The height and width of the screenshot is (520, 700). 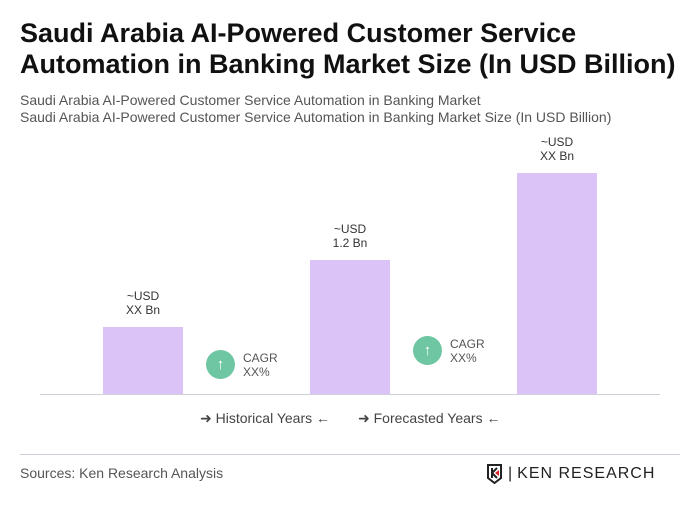 I want to click on data-label-2: ~USD 1.2 Bn, so click(x=350, y=236).